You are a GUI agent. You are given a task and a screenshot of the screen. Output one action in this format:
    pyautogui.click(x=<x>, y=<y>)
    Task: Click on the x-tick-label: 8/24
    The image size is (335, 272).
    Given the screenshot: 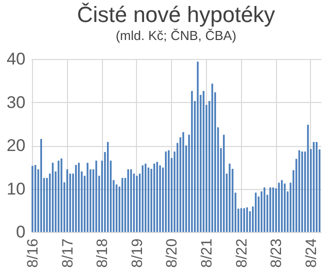 What is the action you would take?
    pyautogui.click(x=311, y=253)
    